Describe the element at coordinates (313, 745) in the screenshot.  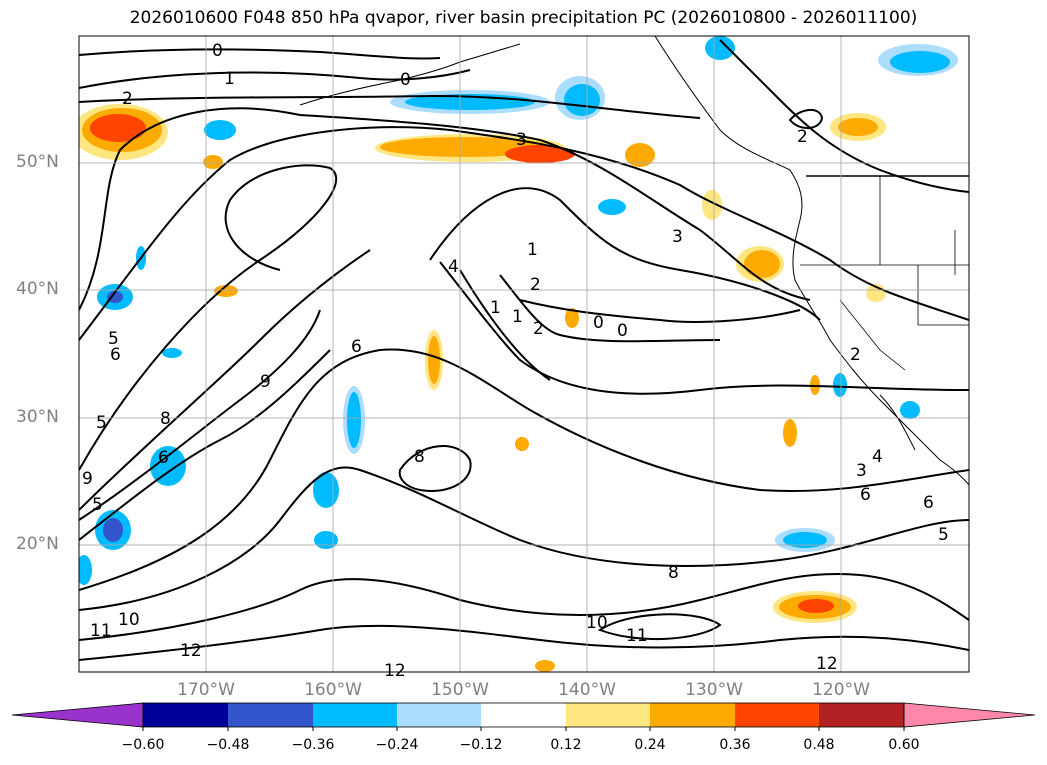
I see `colorbar-tick-label: −0.36` at that location.